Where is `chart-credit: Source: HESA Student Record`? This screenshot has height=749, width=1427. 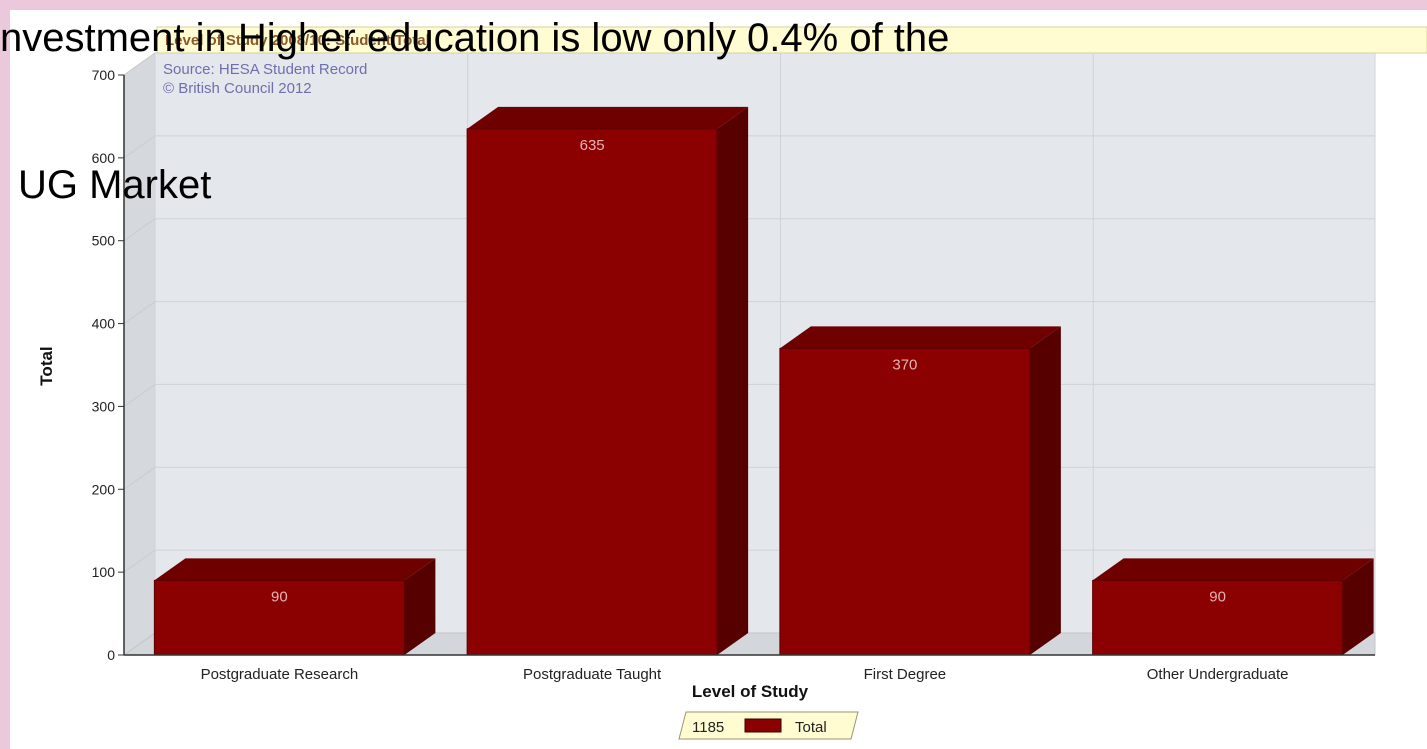
chart-credit: Source: HESA Student Record is located at coordinates (265, 69).